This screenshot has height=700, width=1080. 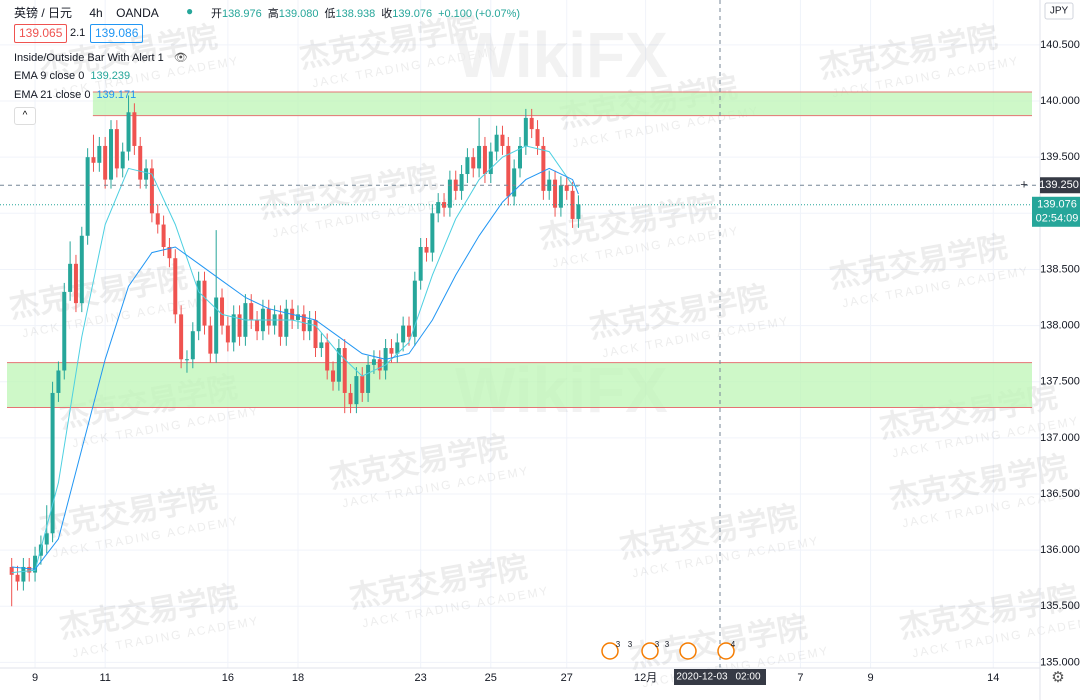 What do you see at coordinates (1060, 269) in the screenshot?
I see `y-tick-label: 138.500` at bounding box center [1060, 269].